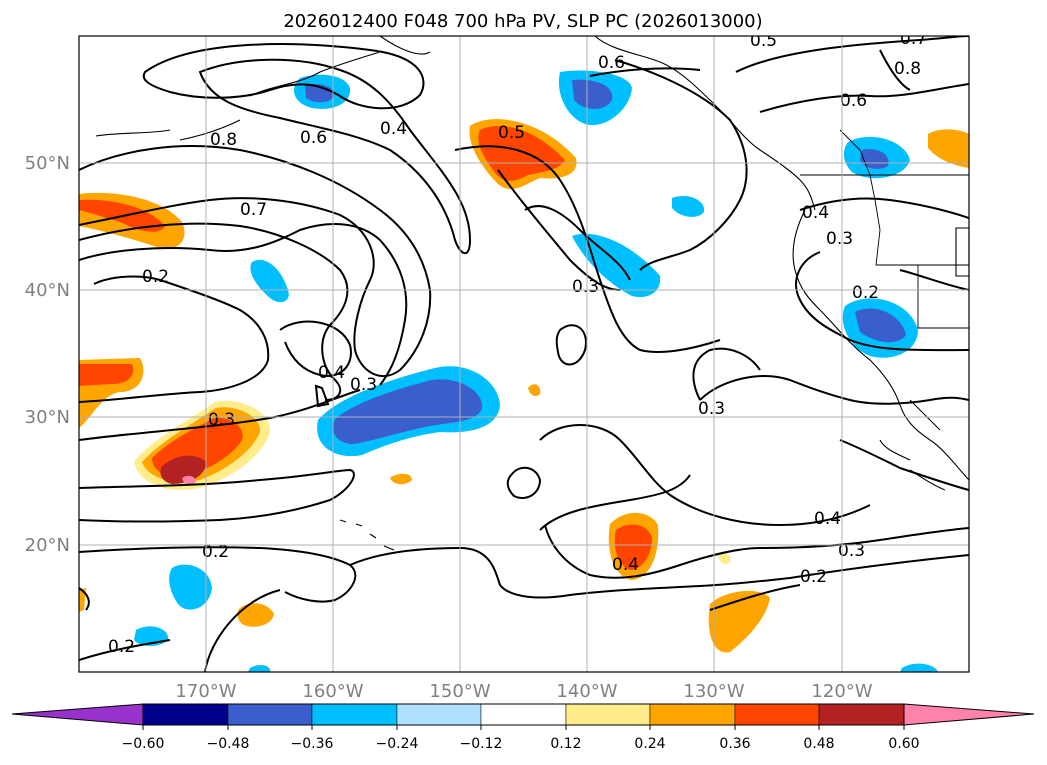  I want to click on colorbar-outline, so click(523, 714).